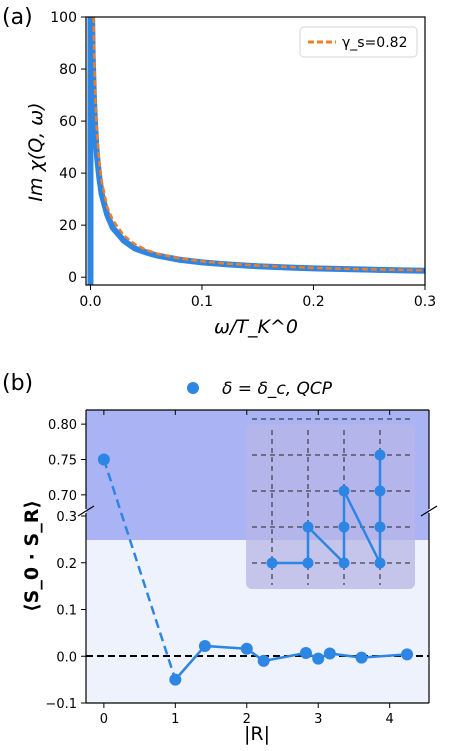 This screenshot has width=457, height=751. I want to click on y-tick-label-upper: 0.80, so click(62, 425).